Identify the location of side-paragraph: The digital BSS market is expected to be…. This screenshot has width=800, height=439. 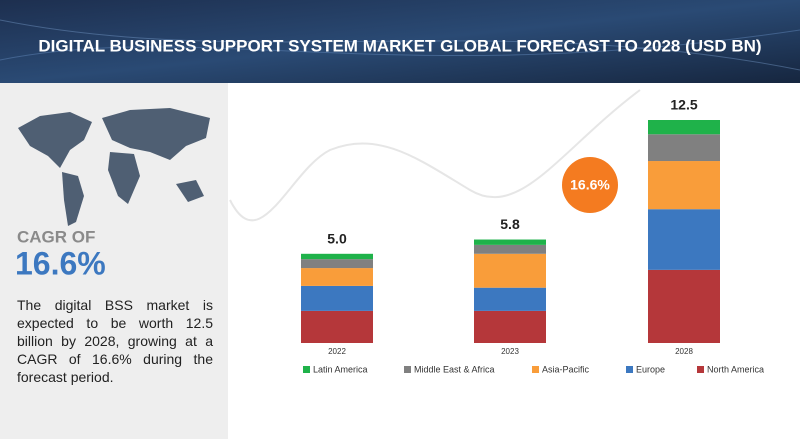
(115, 341).